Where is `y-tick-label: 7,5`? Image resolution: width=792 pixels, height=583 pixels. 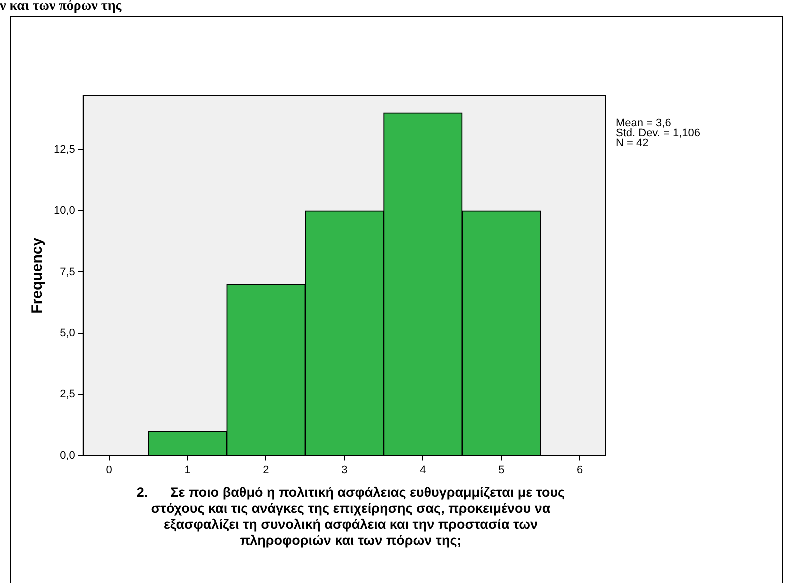 y-tick-label: 7,5 is located at coordinates (68, 272).